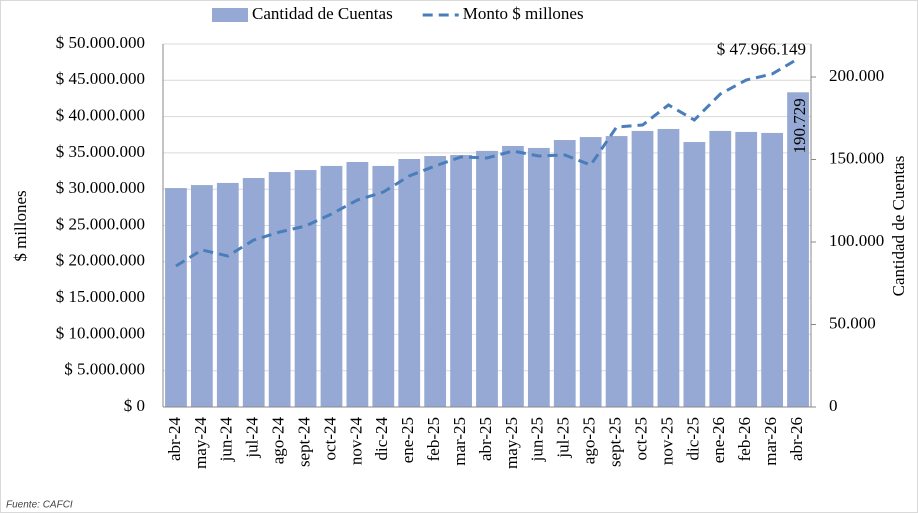 The width and height of the screenshot is (918, 513). What do you see at coordinates (511, 443) in the screenshot?
I see `x-tick-label: may-25` at bounding box center [511, 443].